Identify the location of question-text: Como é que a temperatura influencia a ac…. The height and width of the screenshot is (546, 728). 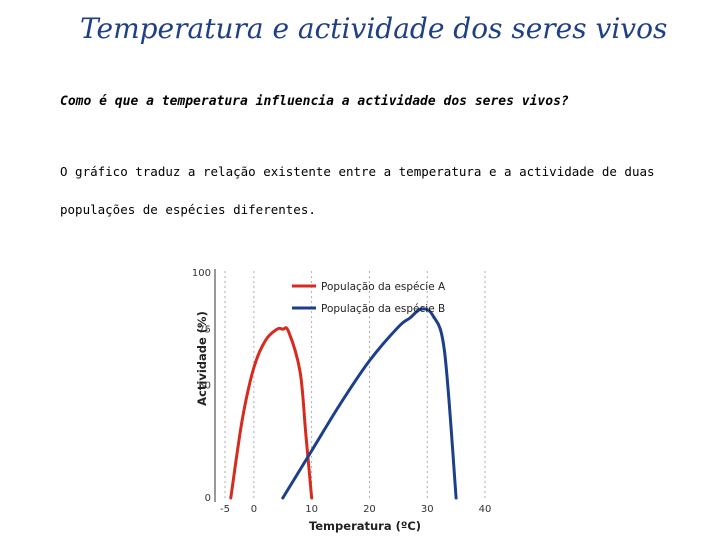
(314, 101).